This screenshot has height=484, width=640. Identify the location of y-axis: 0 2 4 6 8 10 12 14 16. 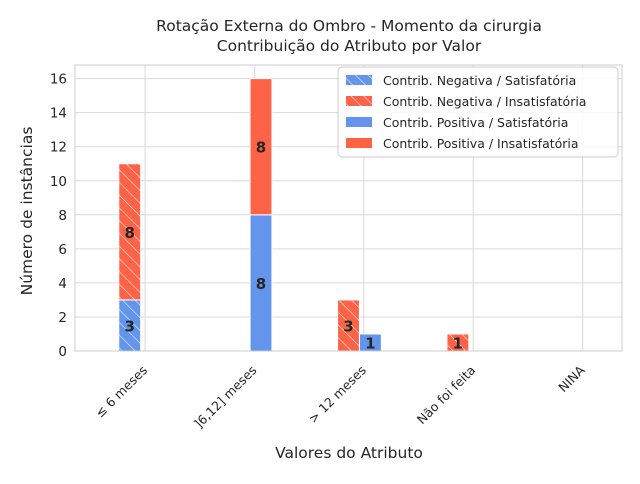
(58, 216).